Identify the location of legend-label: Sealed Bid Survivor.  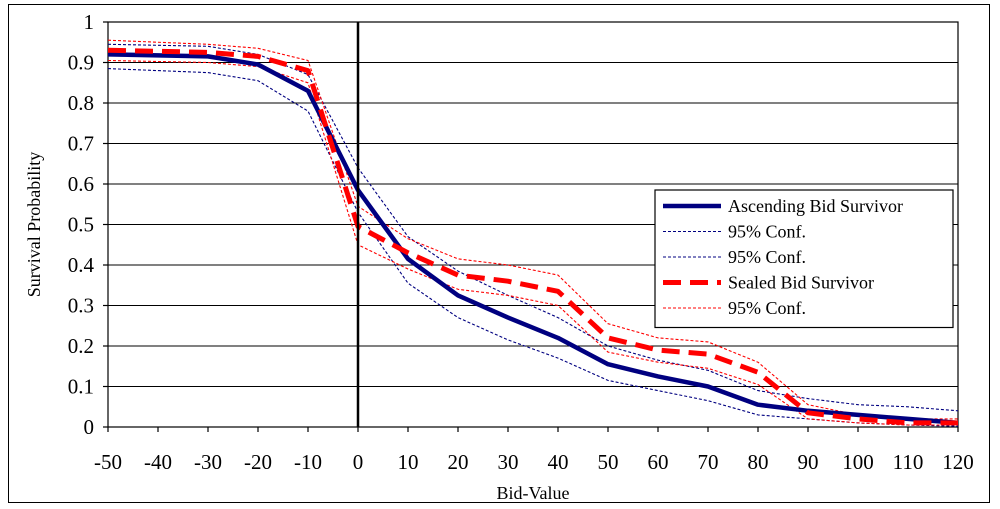
(801, 283).